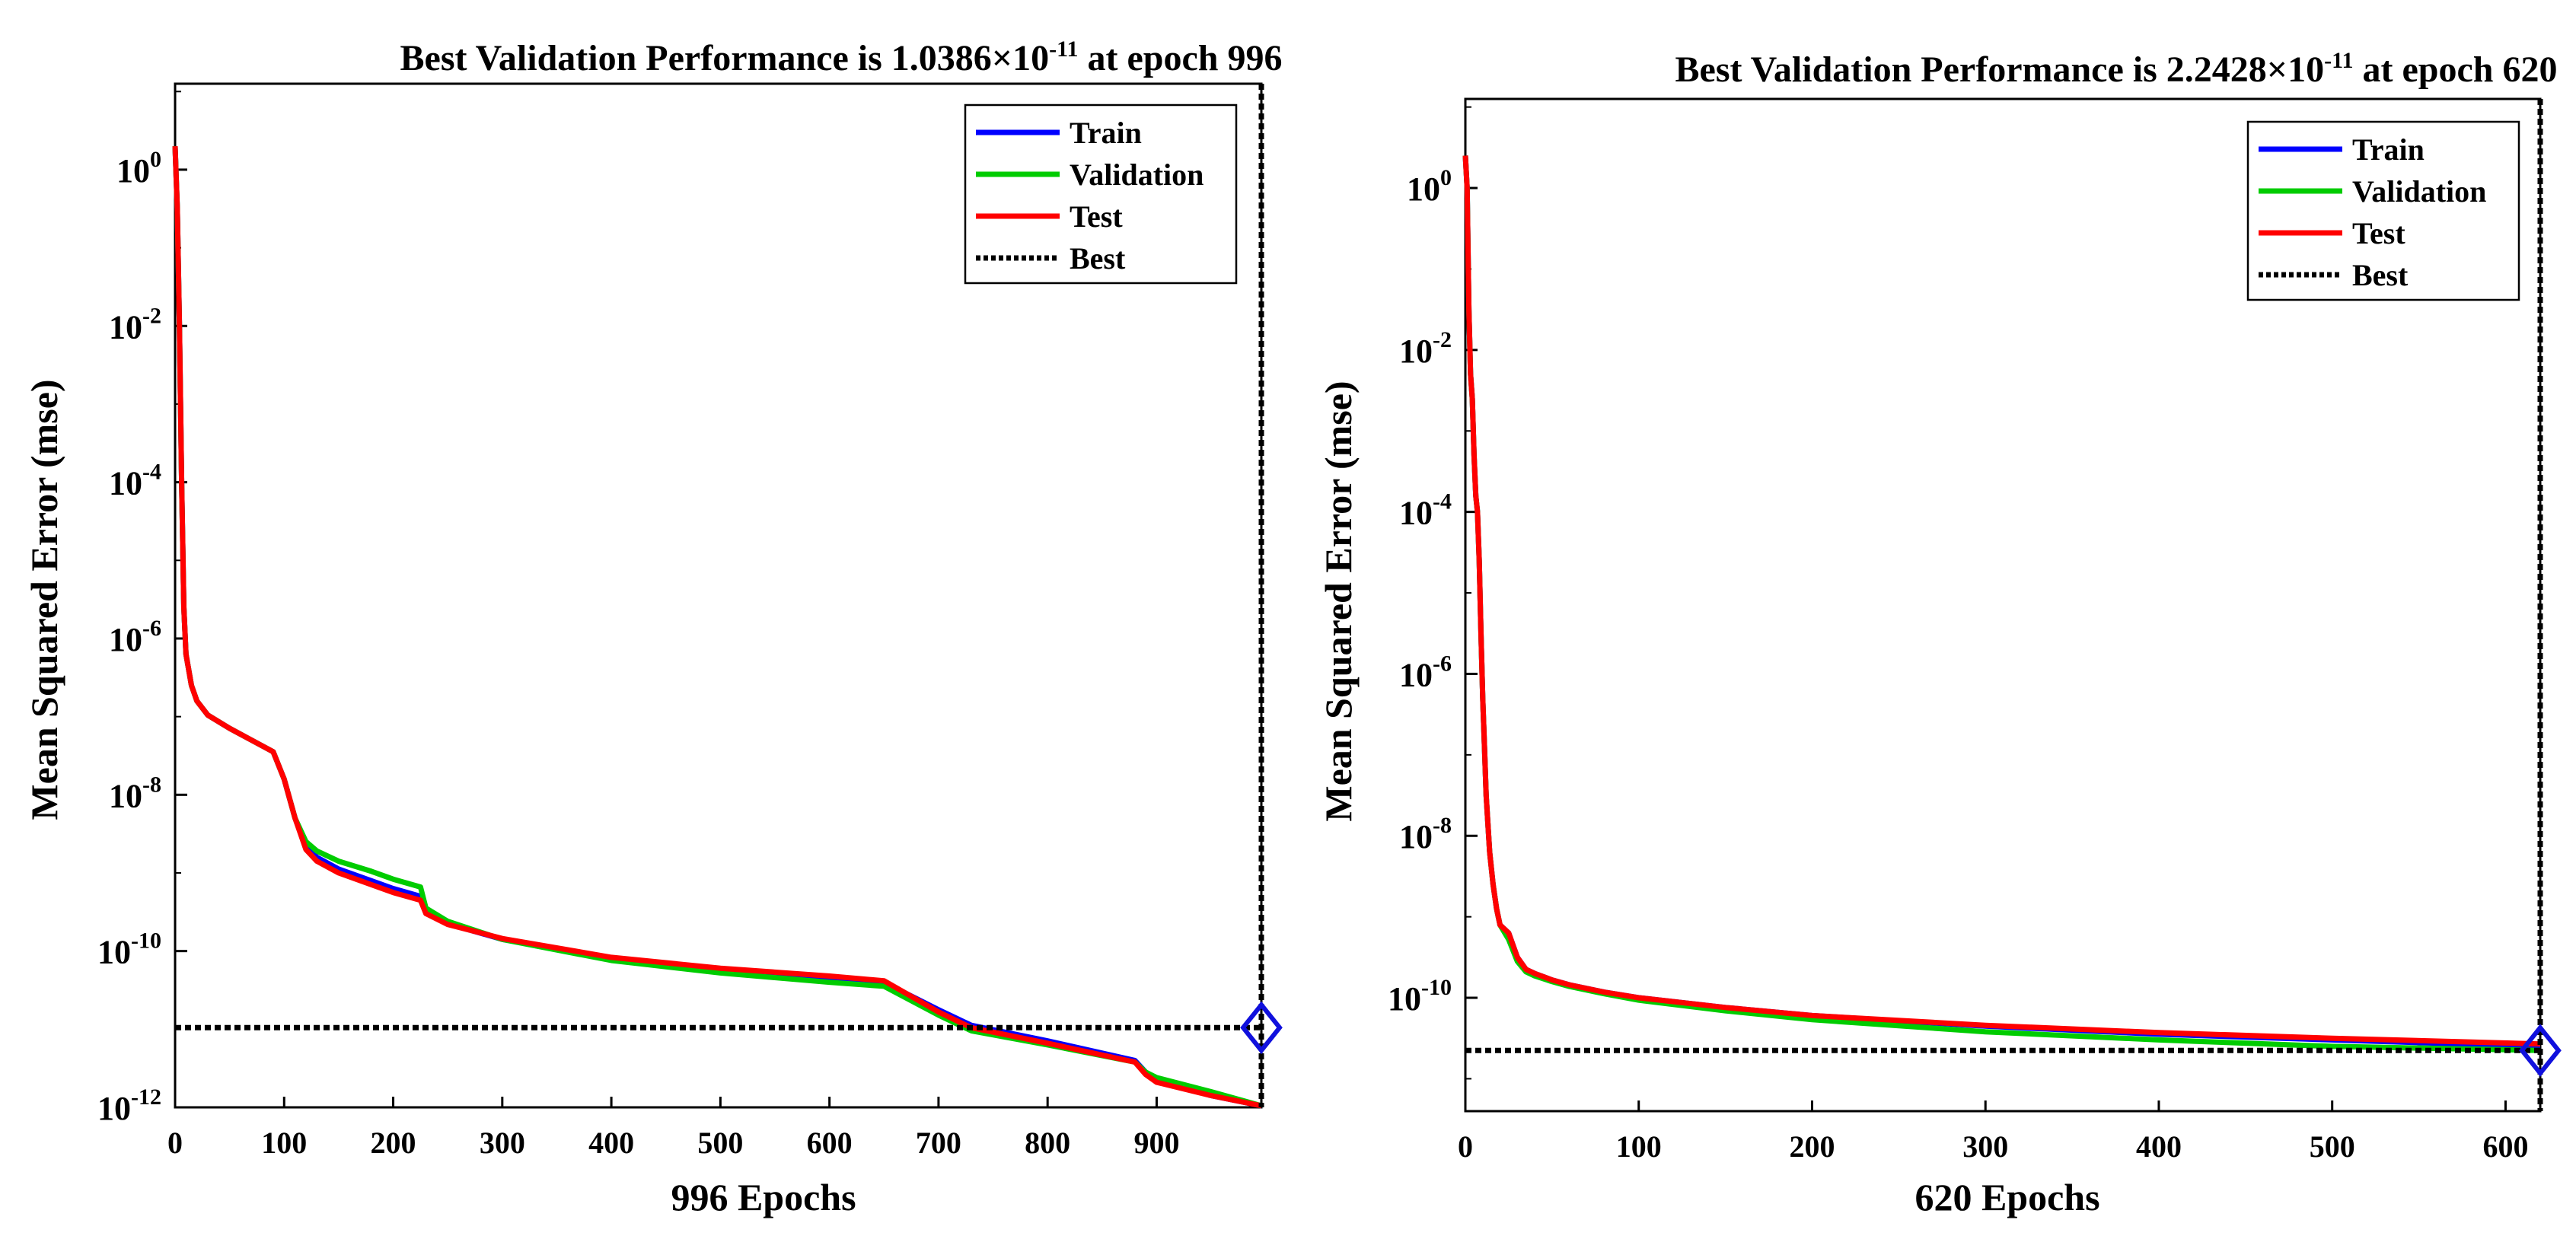  What do you see at coordinates (830, 1143) in the screenshot?
I see `left-xtick-label: 600` at bounding box center [830, 1143].